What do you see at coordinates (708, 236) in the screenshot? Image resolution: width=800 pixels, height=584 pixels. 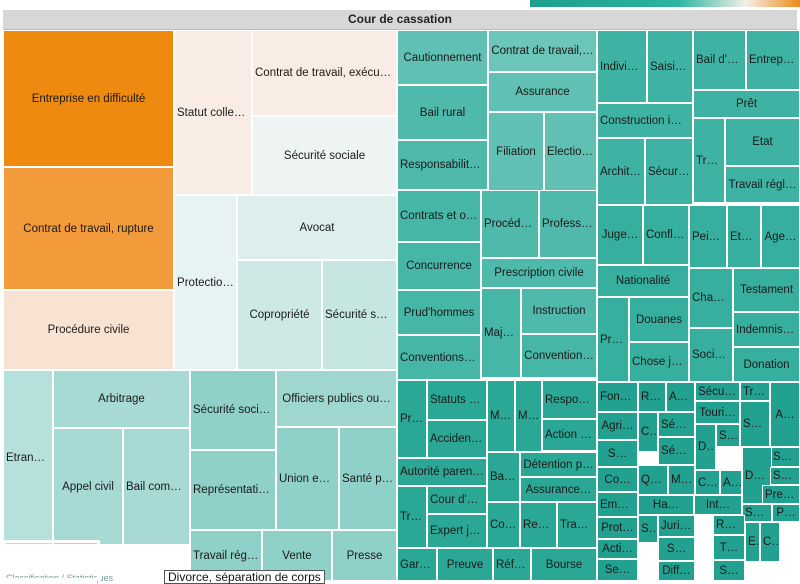 I see `treemap-cell: Peines` at bounding box center [708, 236].